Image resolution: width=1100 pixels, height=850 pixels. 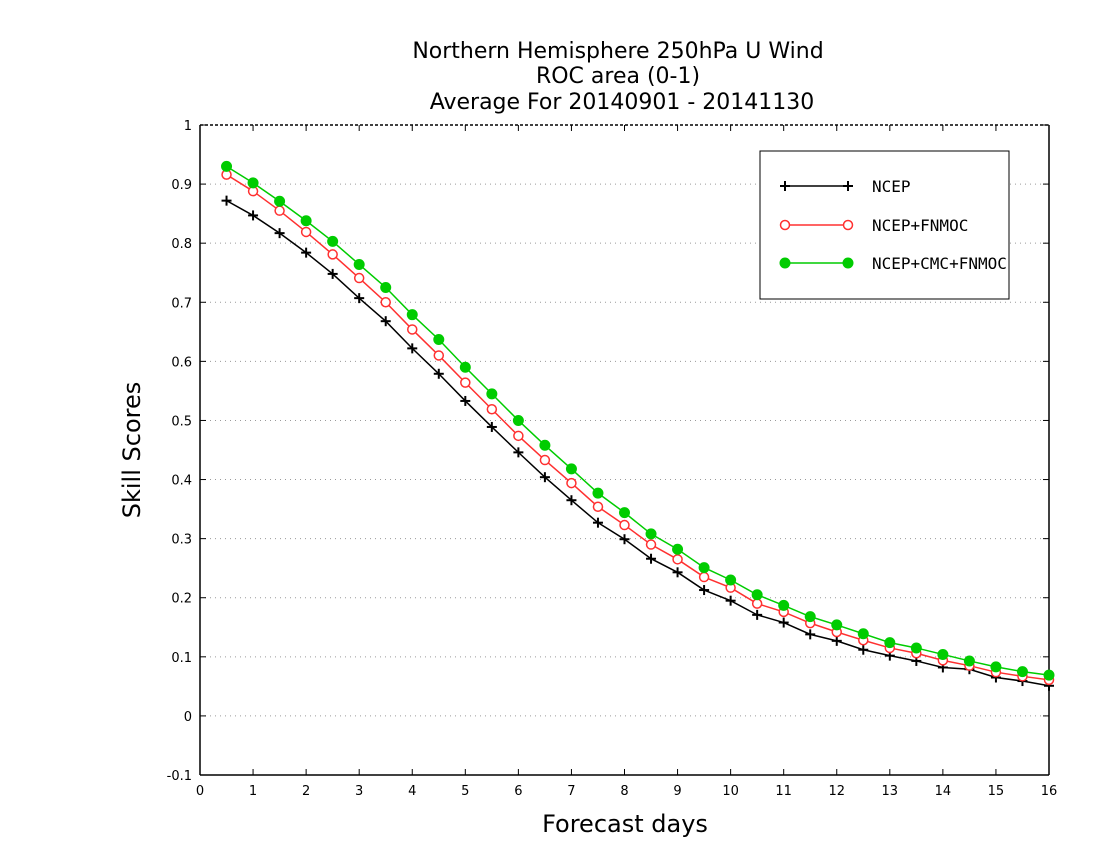 What do you see at coordinates (624, 791) in the screenshot?
I see `x-tick-label: 8` at bounding box center [624, 791].